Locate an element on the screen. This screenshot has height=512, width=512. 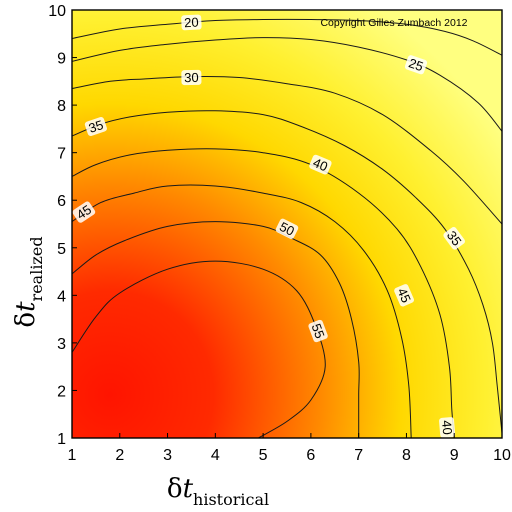
contour-label-20: 20 is located at coordinates (191, 22).